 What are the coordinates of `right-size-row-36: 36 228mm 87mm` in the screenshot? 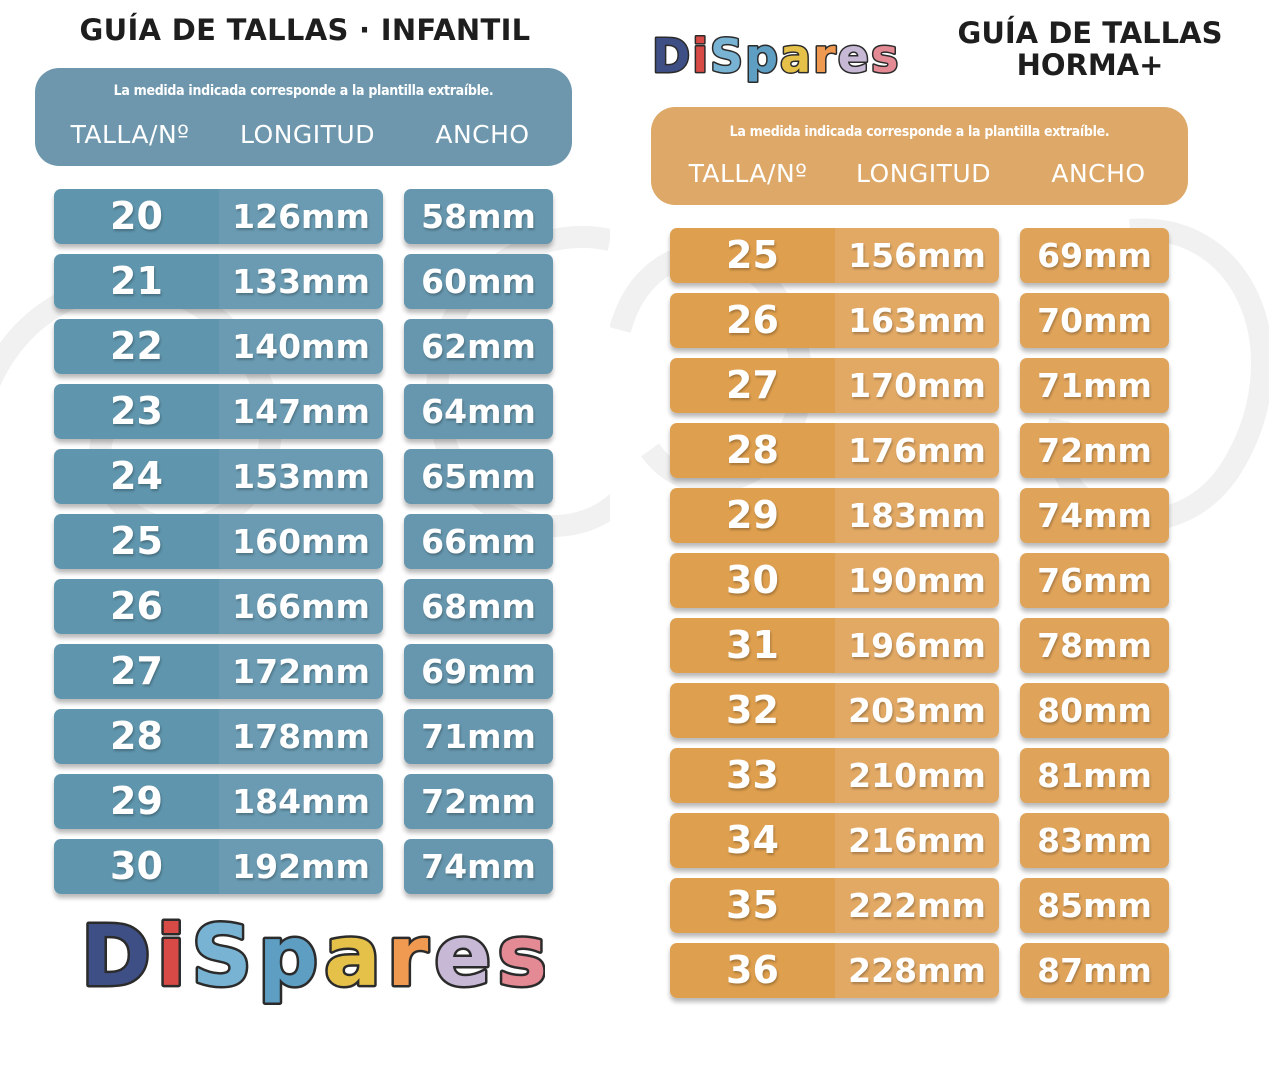 It's located at (939, 970).